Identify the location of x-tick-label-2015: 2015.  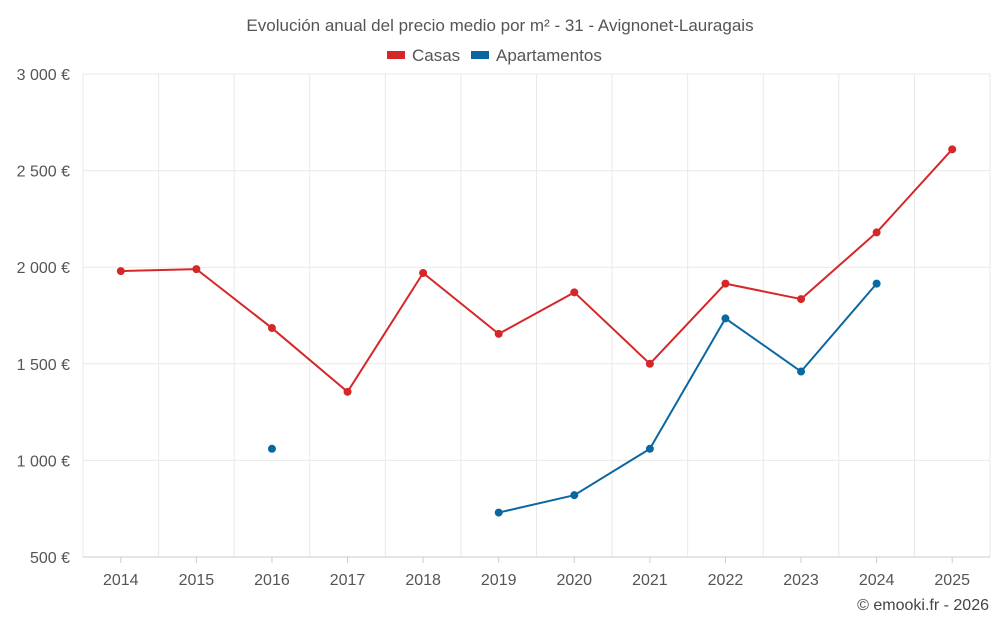
(197, 580).